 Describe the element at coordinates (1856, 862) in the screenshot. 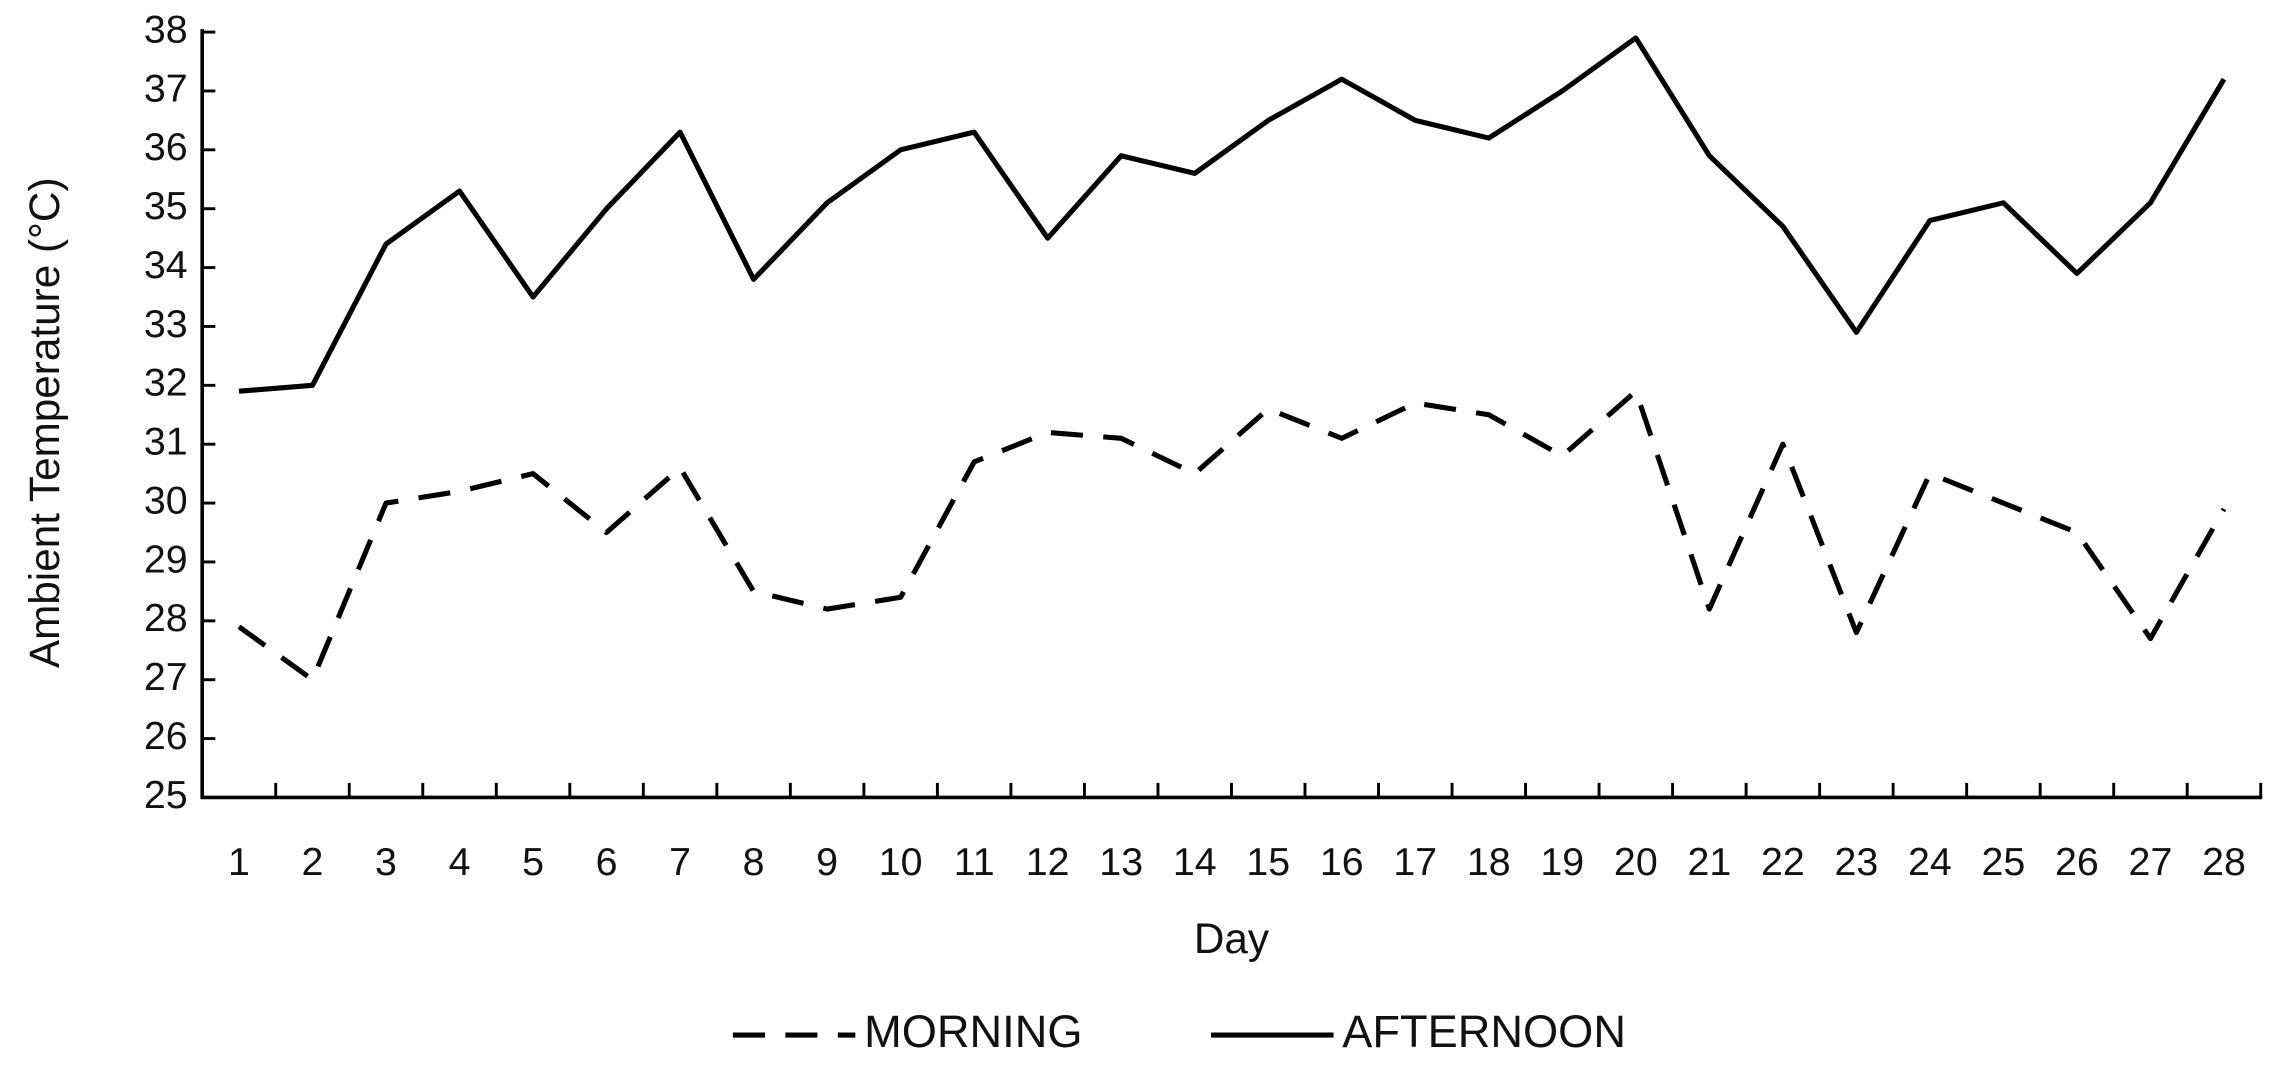

I see `x-tick-label: 23` at that location.